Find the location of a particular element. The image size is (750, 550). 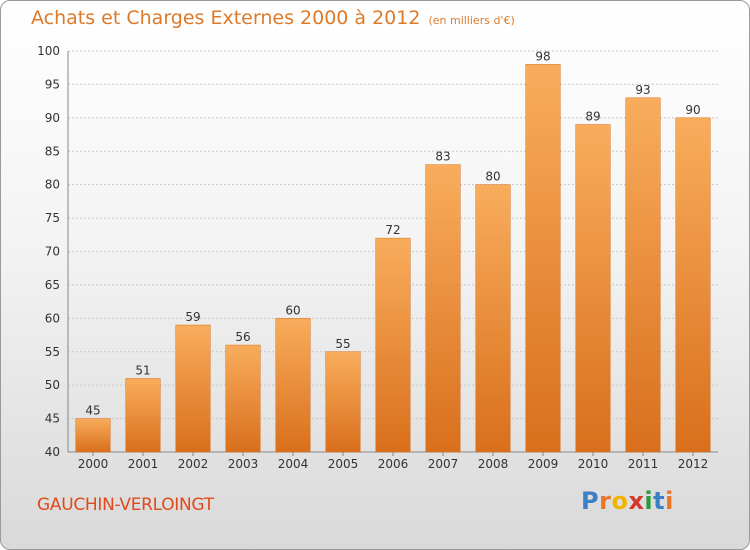

data-label: 56 is located at coordinates (242, 337).